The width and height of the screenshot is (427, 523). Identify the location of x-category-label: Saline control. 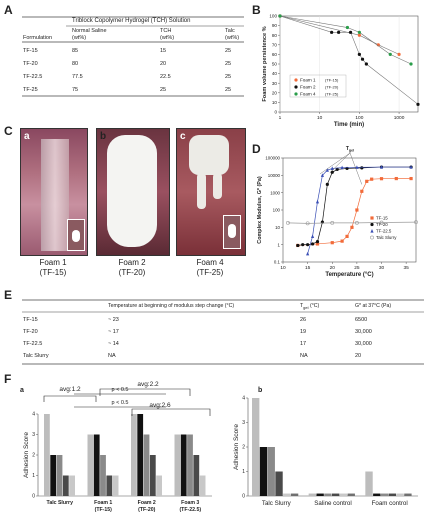
(333, 503).